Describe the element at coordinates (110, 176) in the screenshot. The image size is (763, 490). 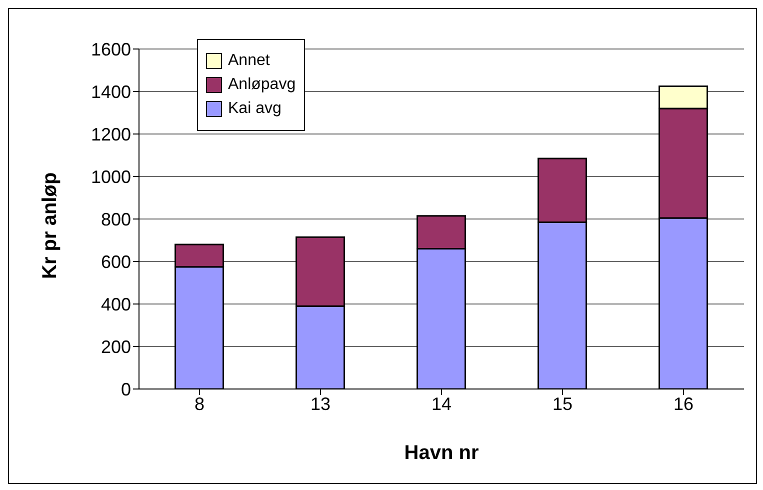
I see `y-tick-label: 1000` at that location.